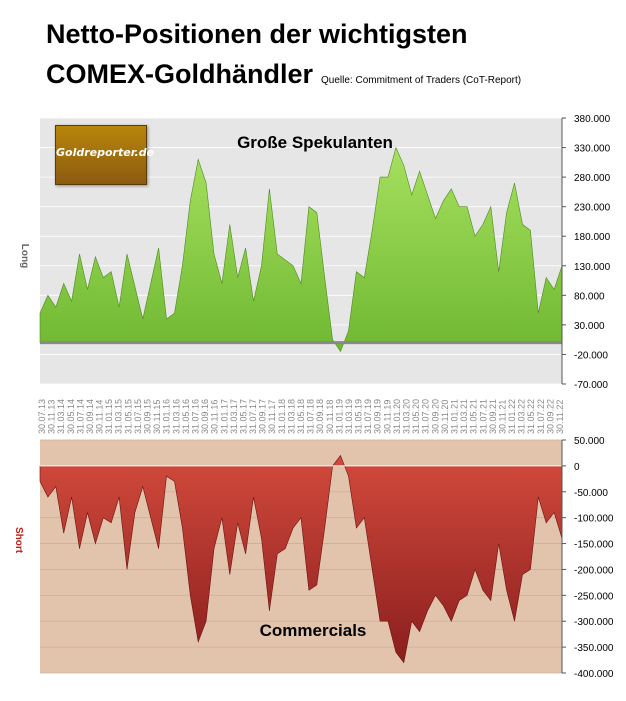 The image size is (626, 701). Describe the element at coordinates (594, 674) in the screenshot. I see `y-tick-label: -400.000` at that location.